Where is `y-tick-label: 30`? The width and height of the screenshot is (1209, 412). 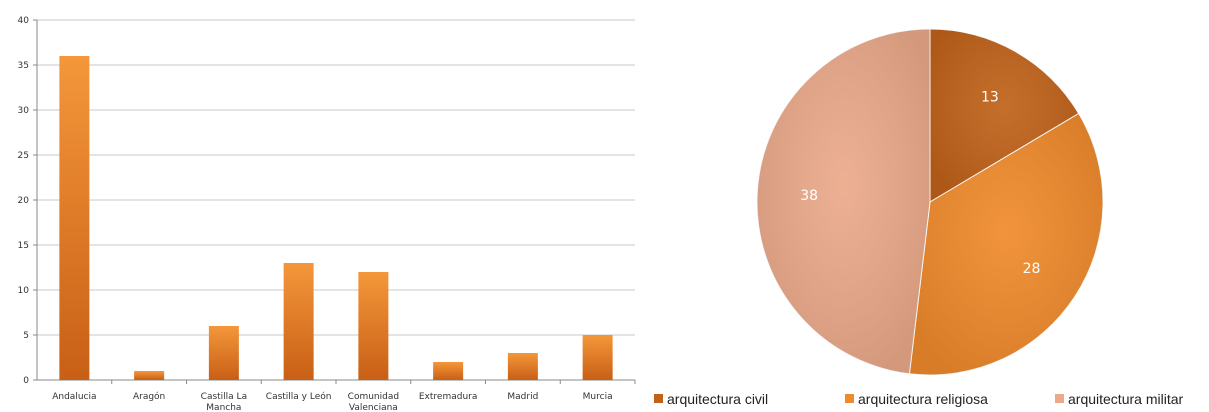
y-tick-label: 30 is located at coordinates (24, 111).